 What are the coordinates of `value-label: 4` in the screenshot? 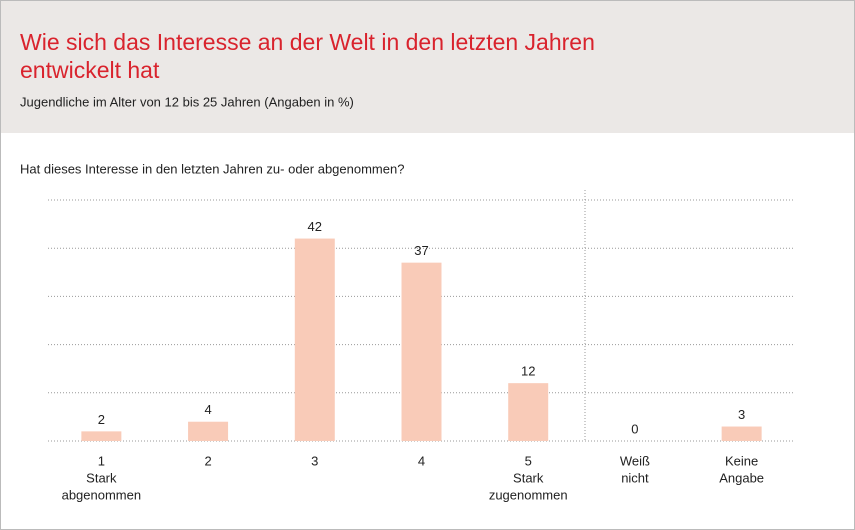 It's located at (207, 409).